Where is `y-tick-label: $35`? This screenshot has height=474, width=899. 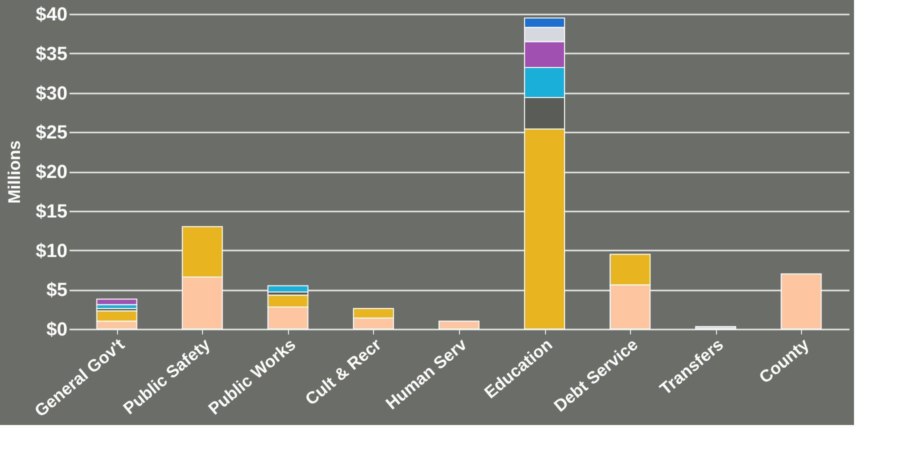 y-tick-label: $35 is located at coordinates (52, 54).